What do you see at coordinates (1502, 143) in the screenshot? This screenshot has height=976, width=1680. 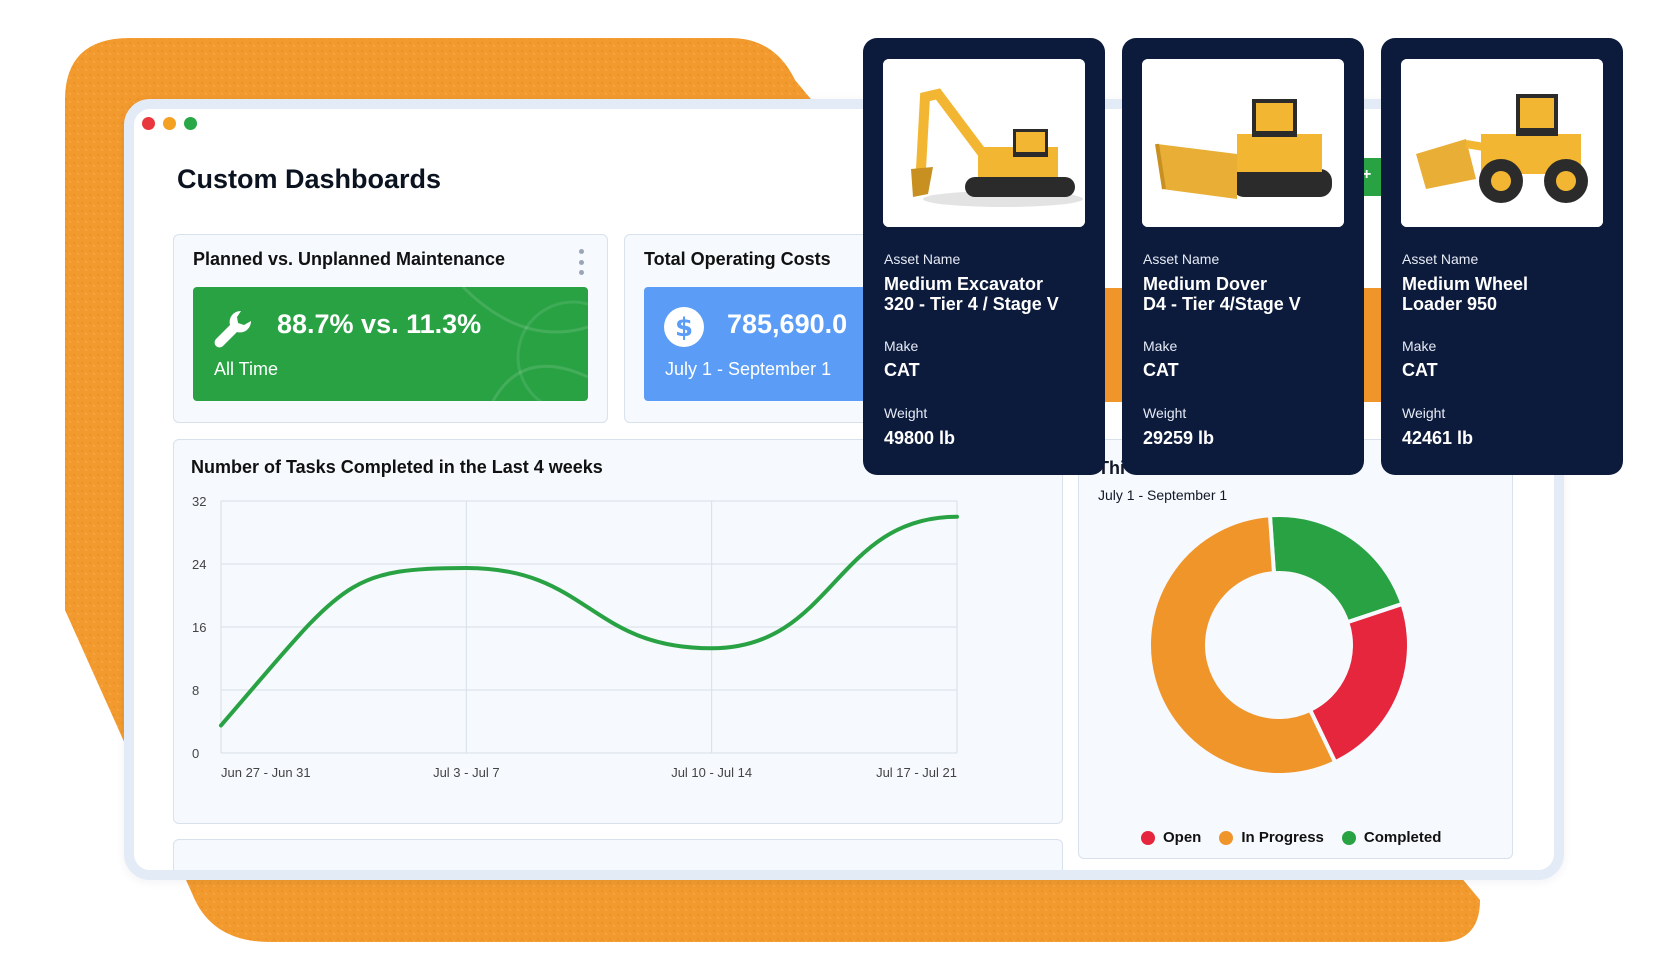 I see `wheel-loader-image` at bounding box center [1502, 143].